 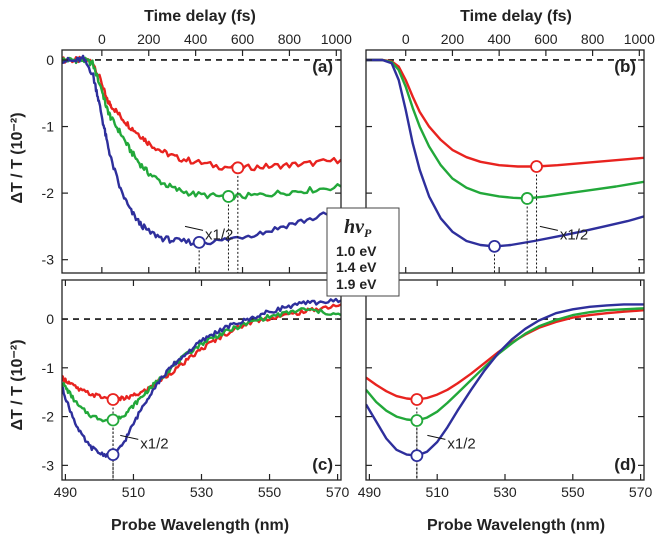 What do you see at coordinates (356, 284) in the screenshot?
I see `legend-entry-3: 1.9 eV` at bounding box center [356, 284].